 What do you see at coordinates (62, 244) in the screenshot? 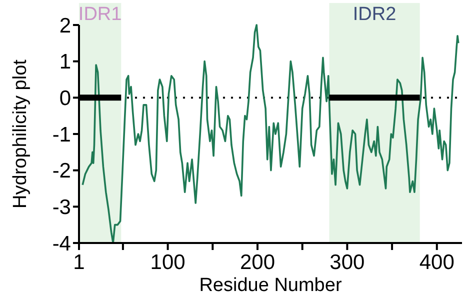
I see `y-tick-label: -4` at bounding box center [62, 244].